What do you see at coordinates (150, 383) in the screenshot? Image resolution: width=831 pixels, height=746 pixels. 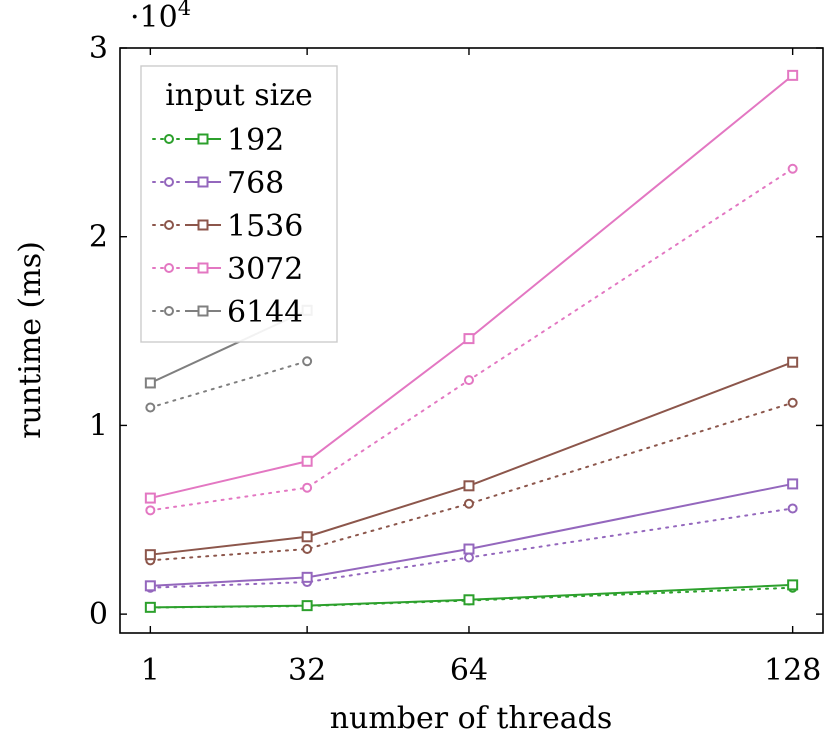 I see `series-6144-square-point` at bounding box center [150, 383].